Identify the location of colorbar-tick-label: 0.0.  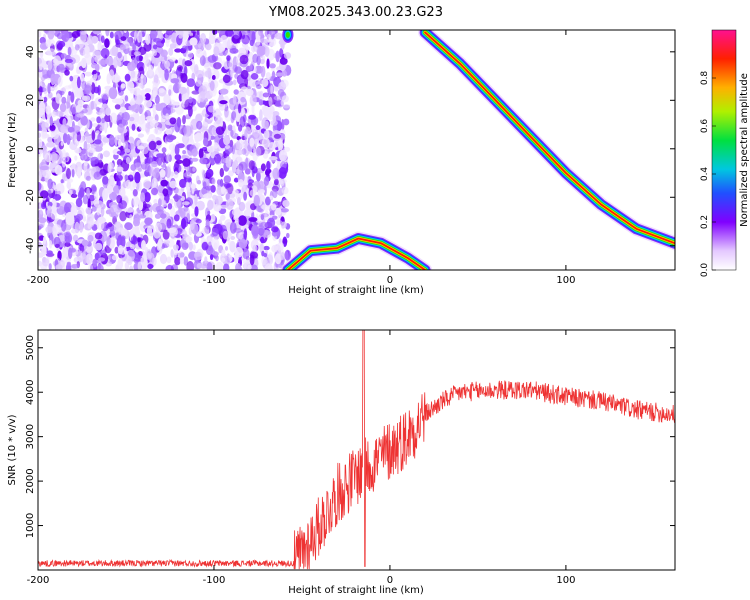
(705, 270).